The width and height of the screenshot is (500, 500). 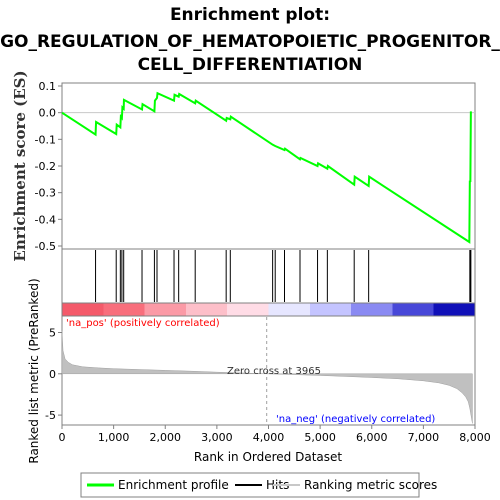 What do you see at coordinates (45, 246) in the screenshot?
I see `es-y-tick-label: -0.5` at bounding box center [45, 246].